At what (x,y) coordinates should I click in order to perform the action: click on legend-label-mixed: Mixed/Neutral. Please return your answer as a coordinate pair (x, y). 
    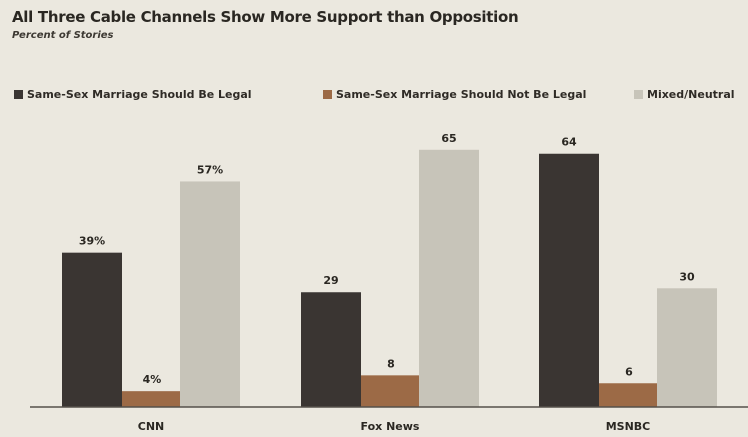
    Looking at the image, I should click on (691, 94).